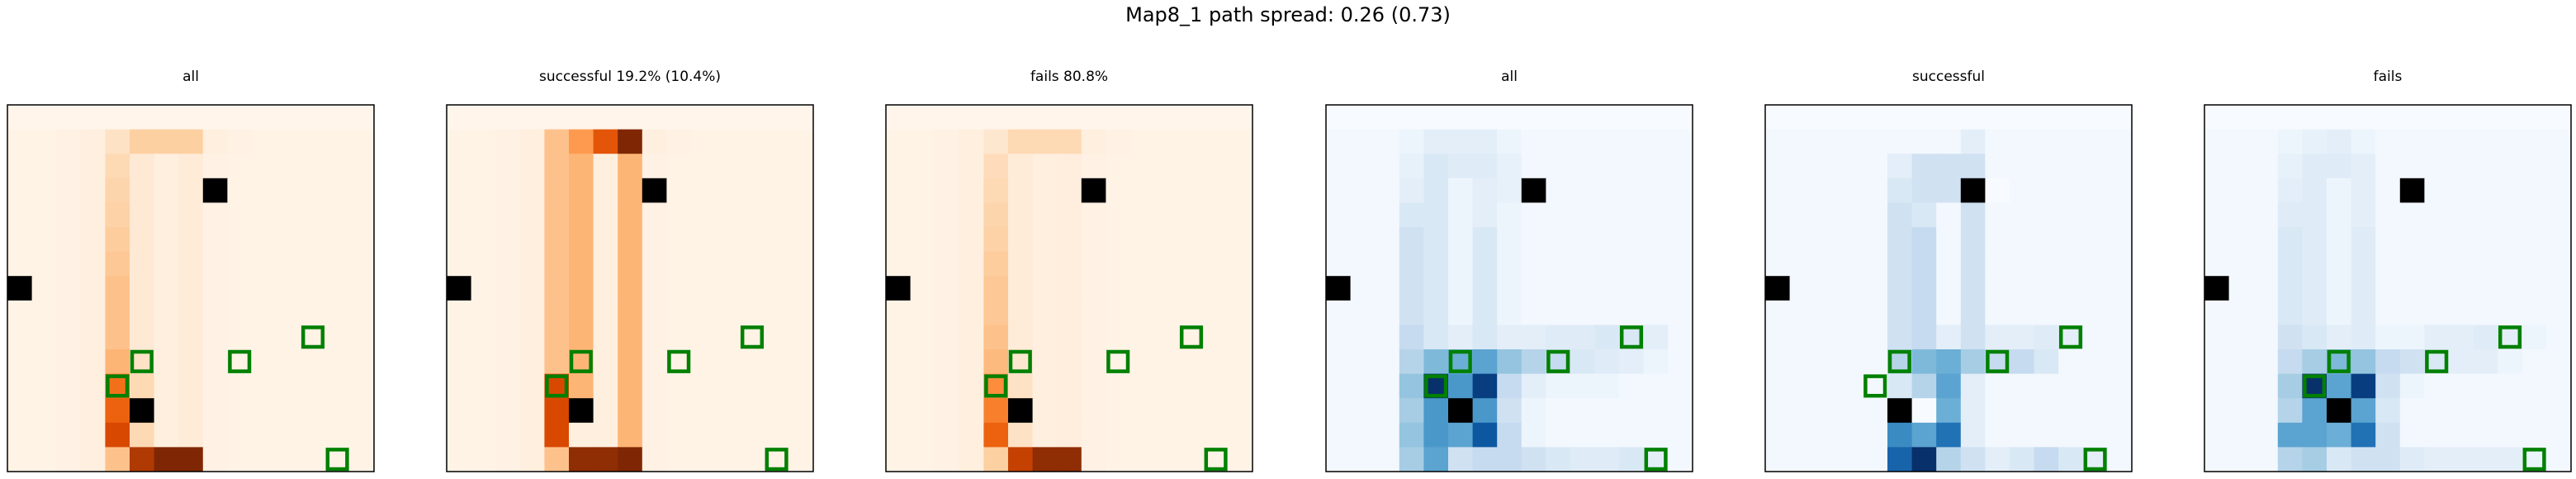 The height and width of the screenshot is (479, 2576). What do you see at coordinates (1069, 288) in the screenshot?
I see `panel-frame` at bounding box center [1069, 288].